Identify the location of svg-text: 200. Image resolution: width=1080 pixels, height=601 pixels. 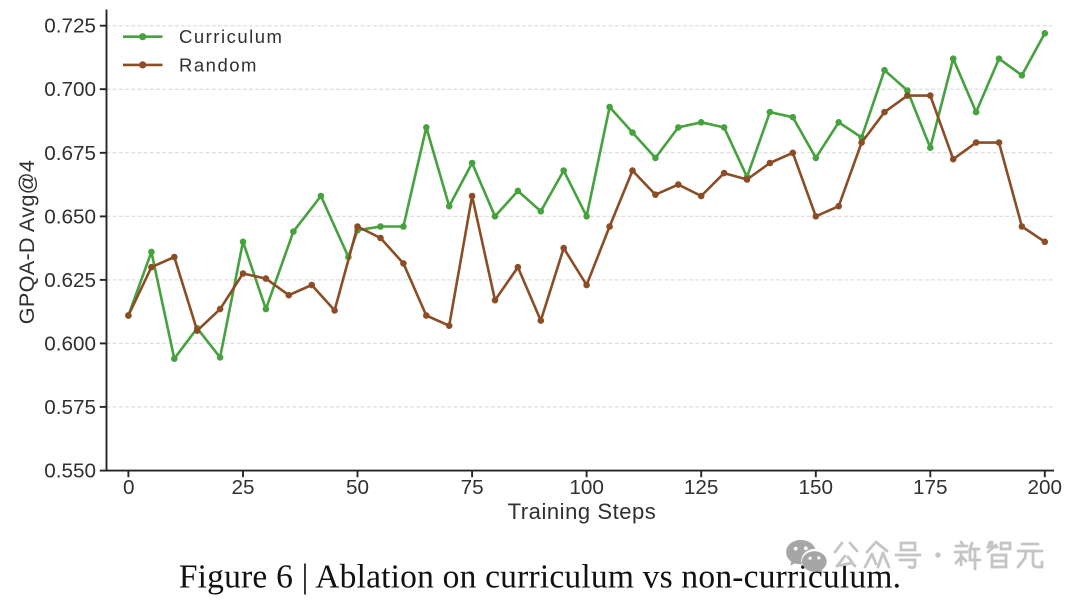
(1045, 487).